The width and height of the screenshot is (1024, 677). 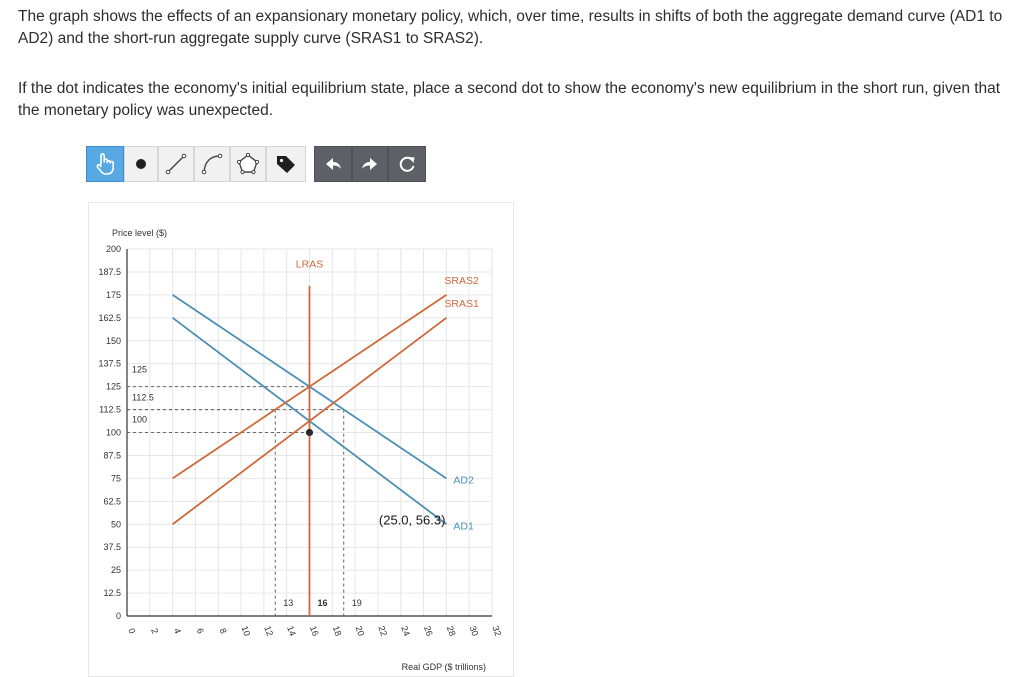 What do you see at coordinates (113, 295) in the screenshot?
I see `y-tick-label: 175` at bounding box center [113, 295].